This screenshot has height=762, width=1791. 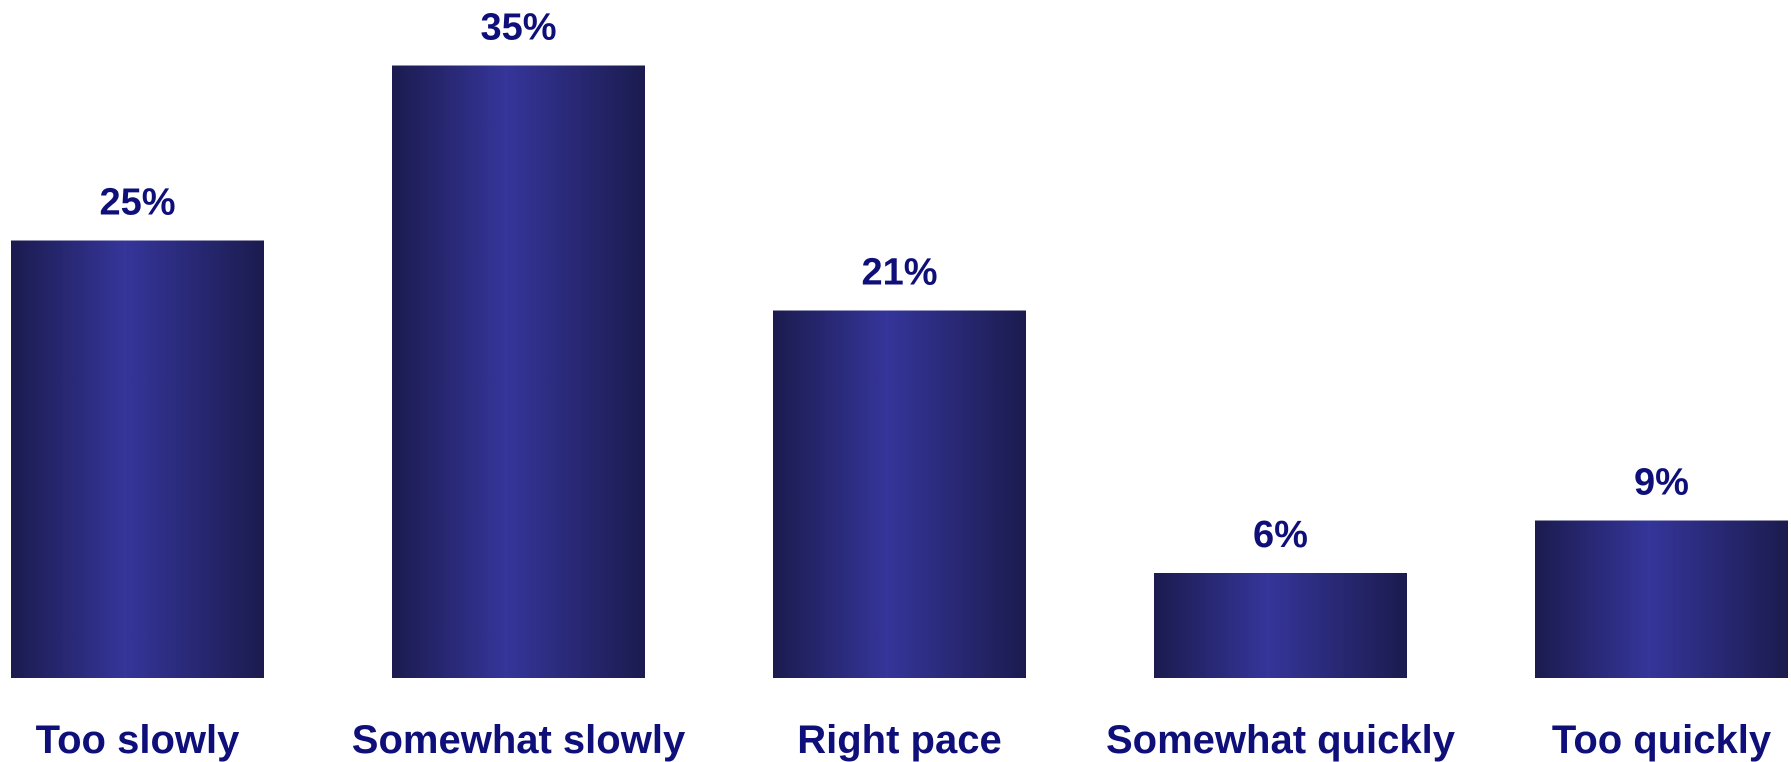 What do you see at coordinates (1280, 625) in the screenshot?
I see `bar-somewhat-quickly` at bounding box center [1280, 625].